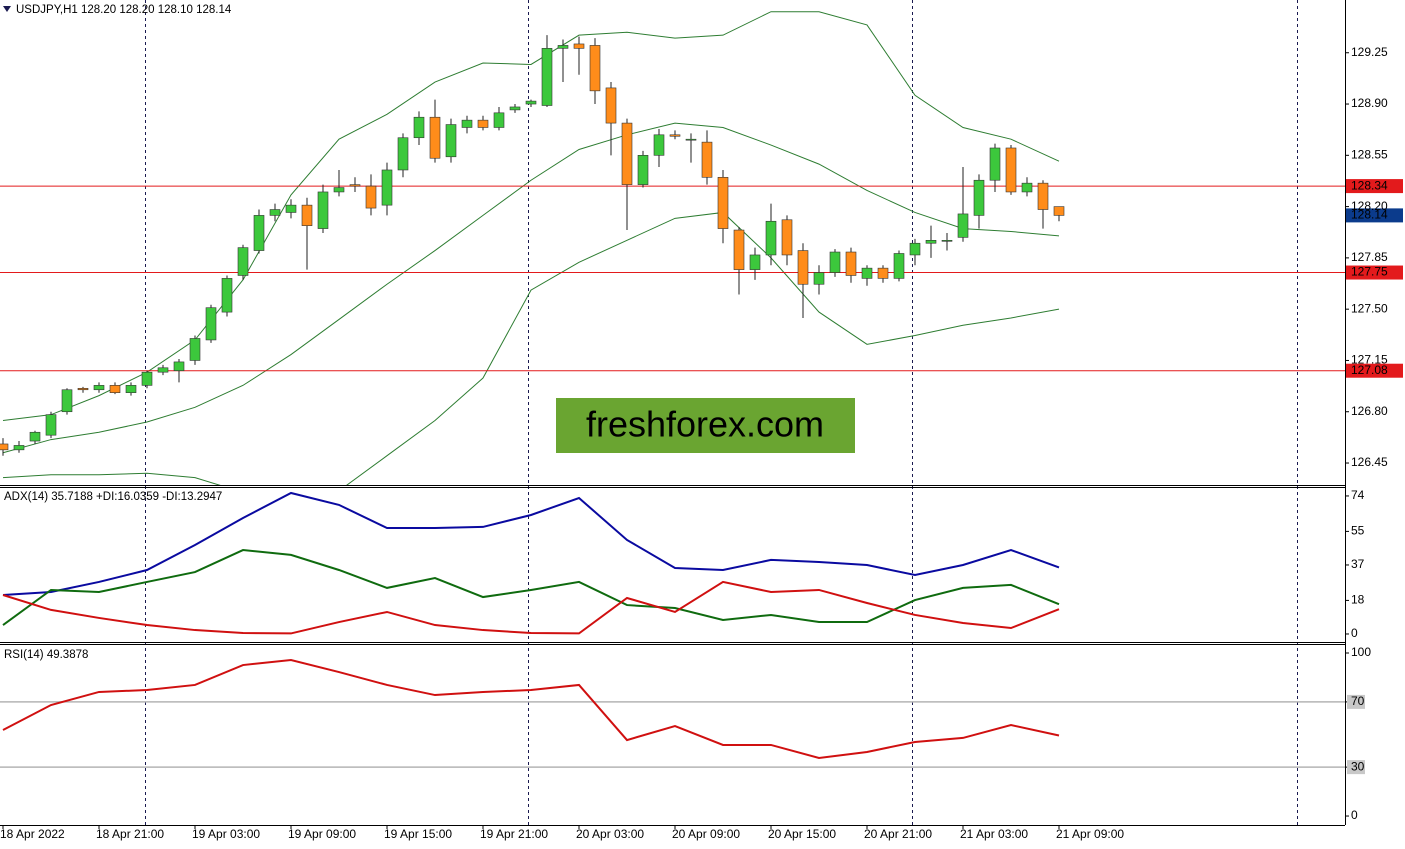 This screenshot has width=1405, height=849. I want to click on y-tick-label: 55, so click(1358, 531).